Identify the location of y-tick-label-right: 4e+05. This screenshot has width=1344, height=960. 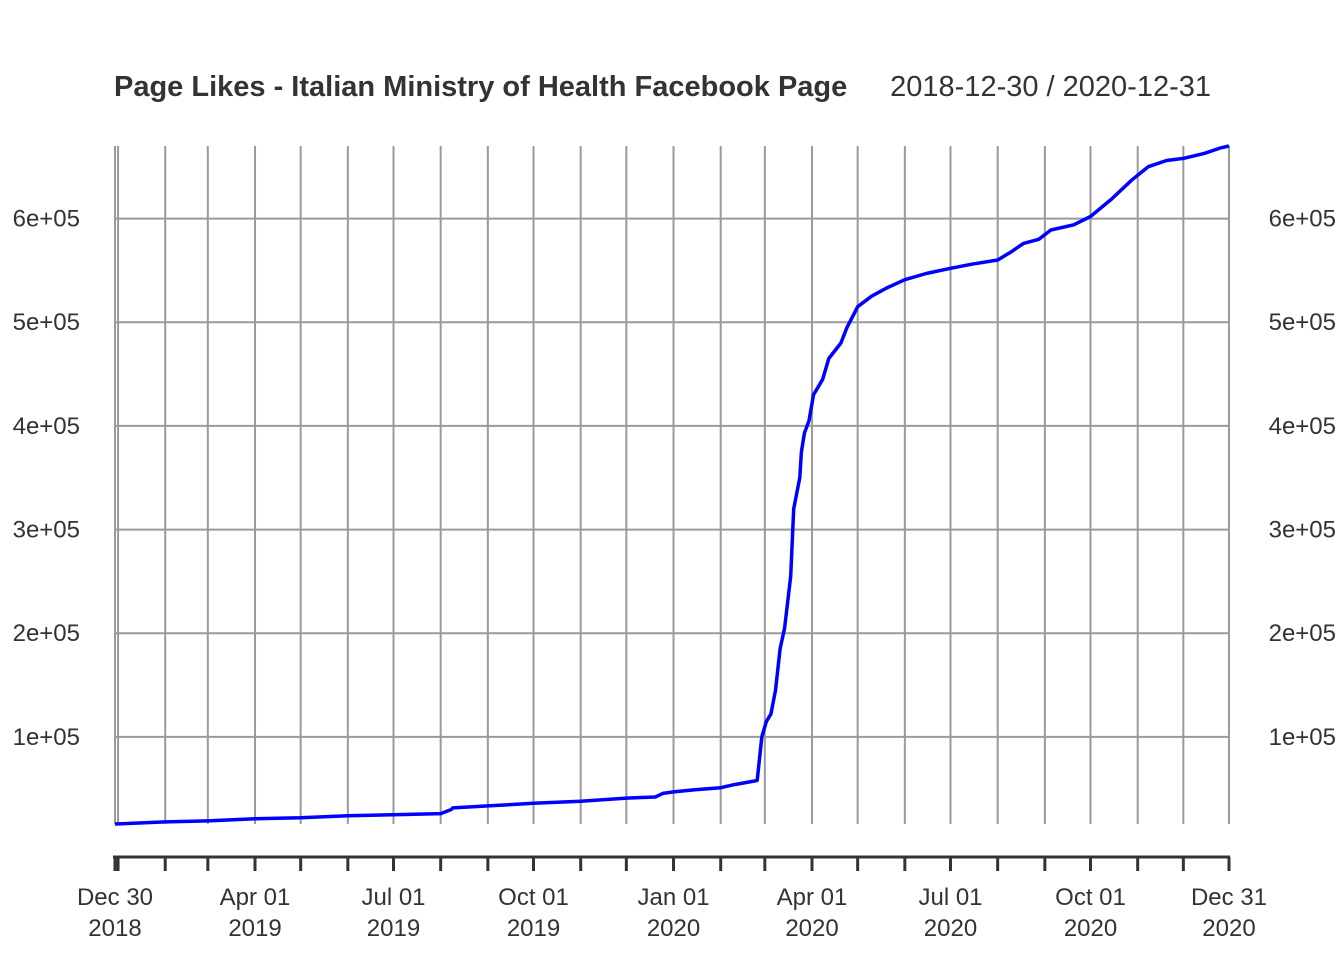
(1302, 426).